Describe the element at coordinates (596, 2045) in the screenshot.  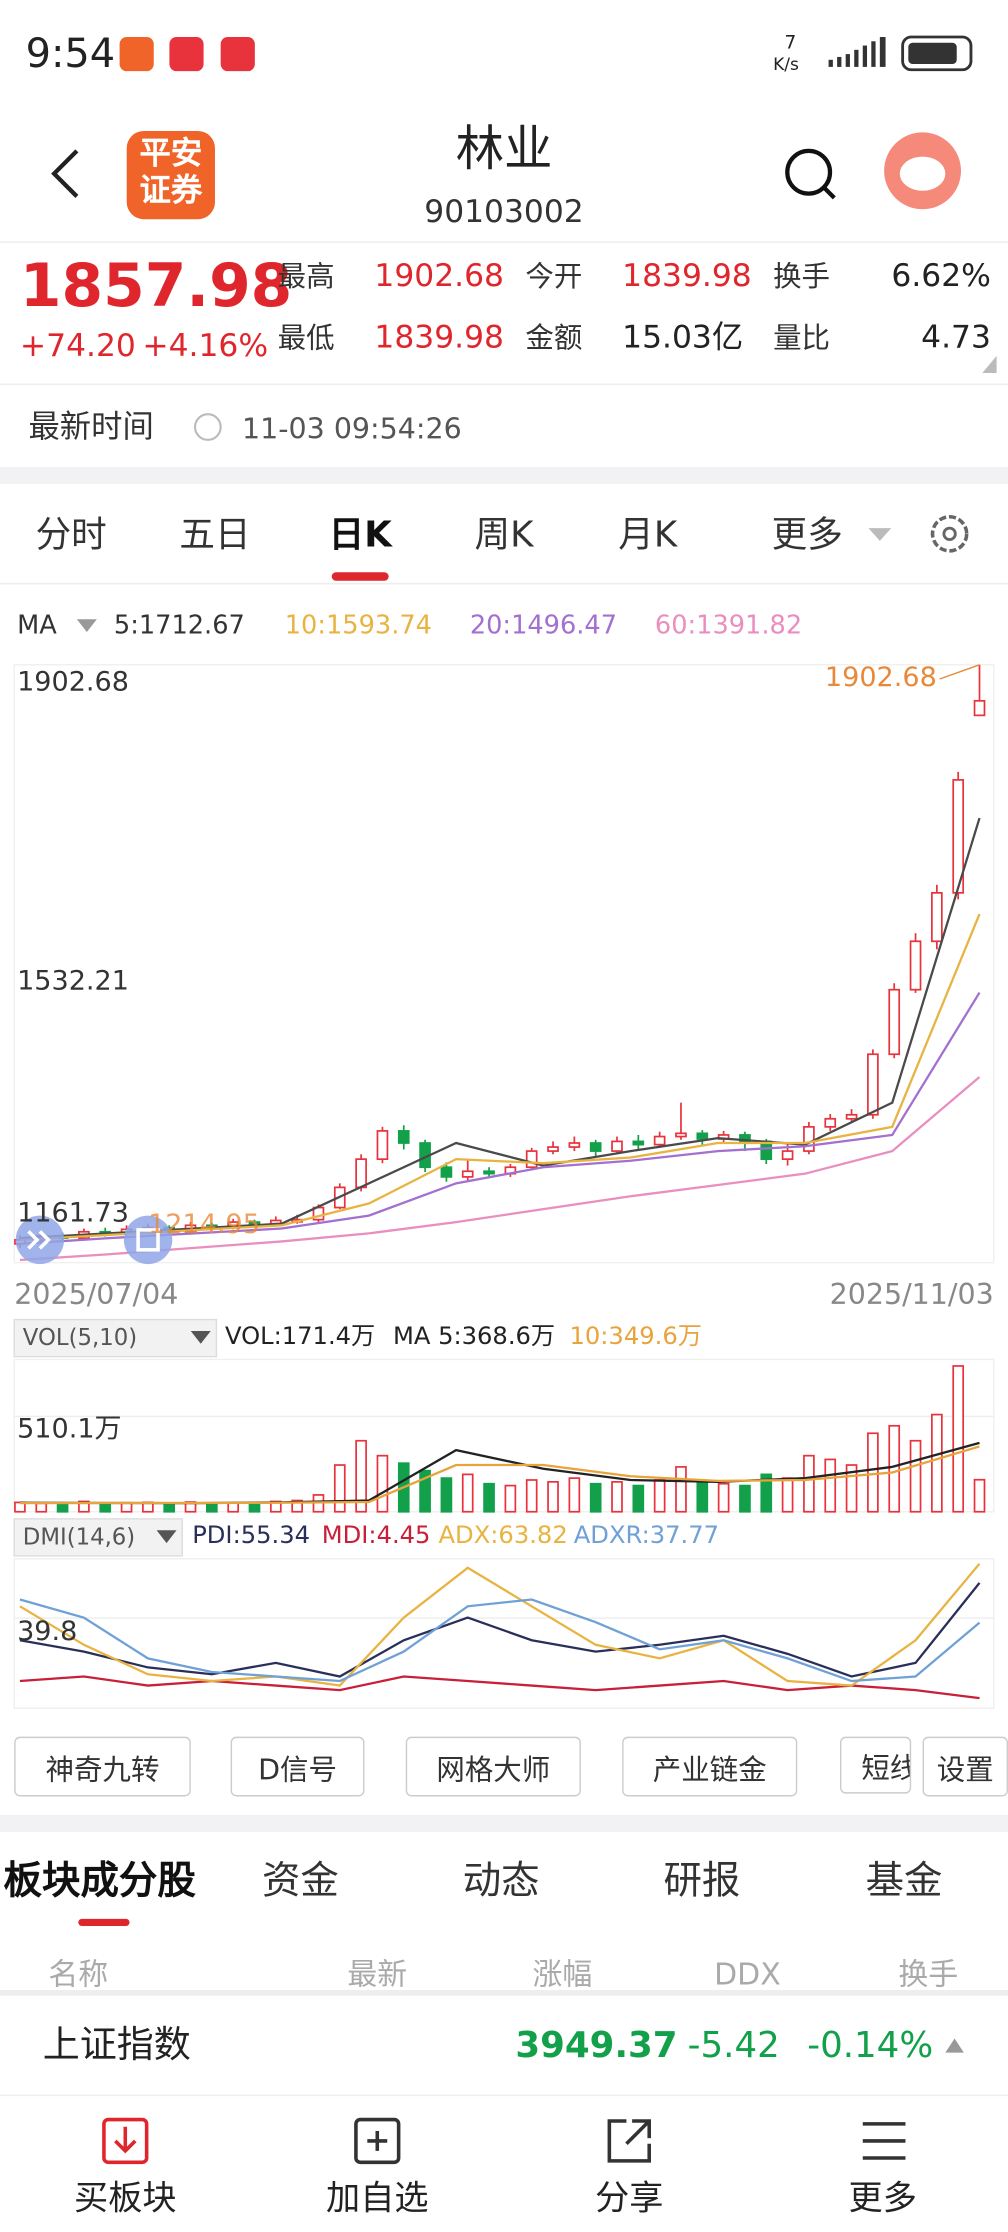
I see `index-value: 3949.37` at that location.